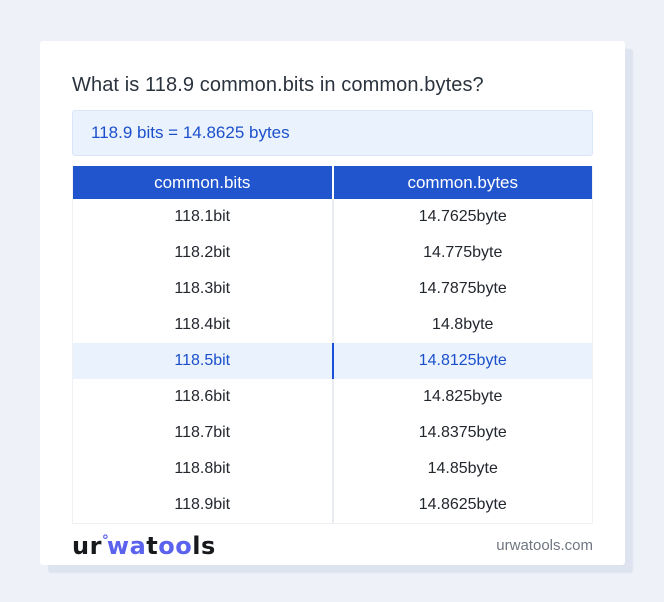 Image resolution: width=664 pixels, height=602 pixels. I want to click on cell-bits-value: 118.7bit, so click(203, 433).